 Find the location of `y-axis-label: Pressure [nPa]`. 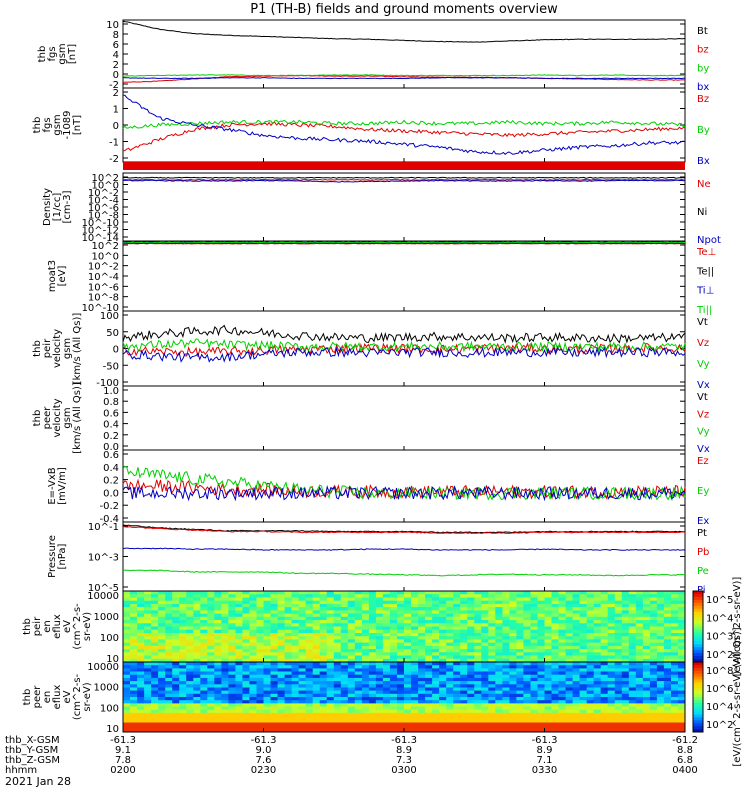

y-axis-label: Pressure [nPa] is located at coordinates (57, 556).